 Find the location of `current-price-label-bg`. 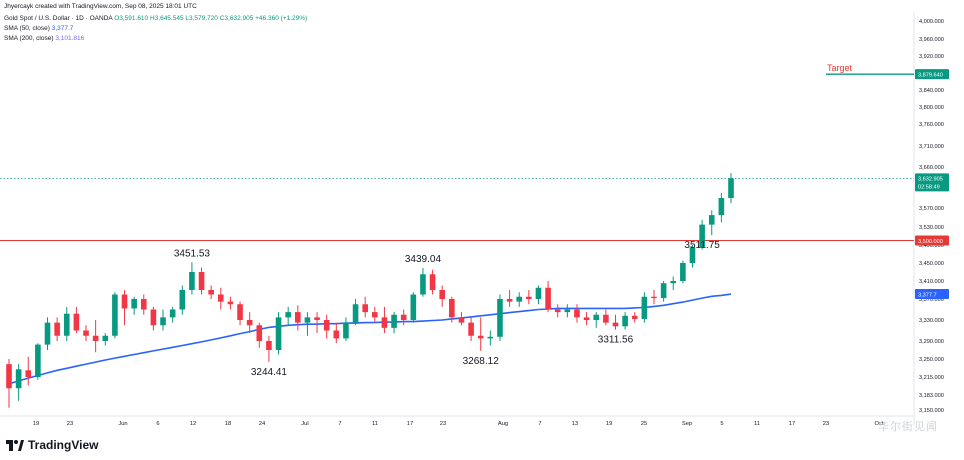

current-price-label-bg is located at coordinates (932, 182).